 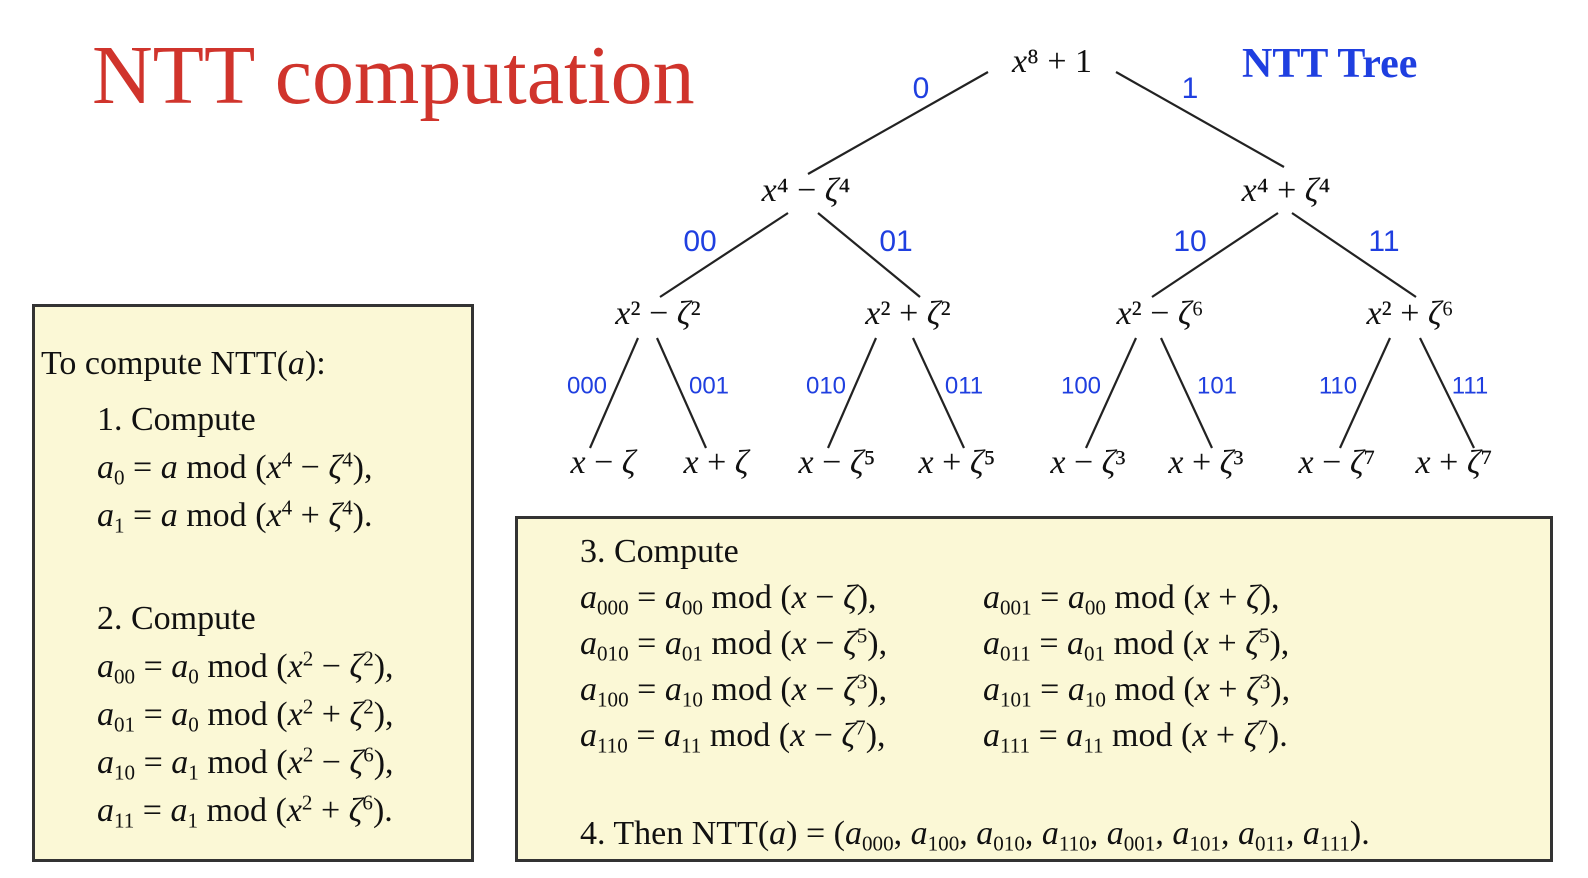 I want to click on edge-label-0: 0, so click(x=921, y=88).